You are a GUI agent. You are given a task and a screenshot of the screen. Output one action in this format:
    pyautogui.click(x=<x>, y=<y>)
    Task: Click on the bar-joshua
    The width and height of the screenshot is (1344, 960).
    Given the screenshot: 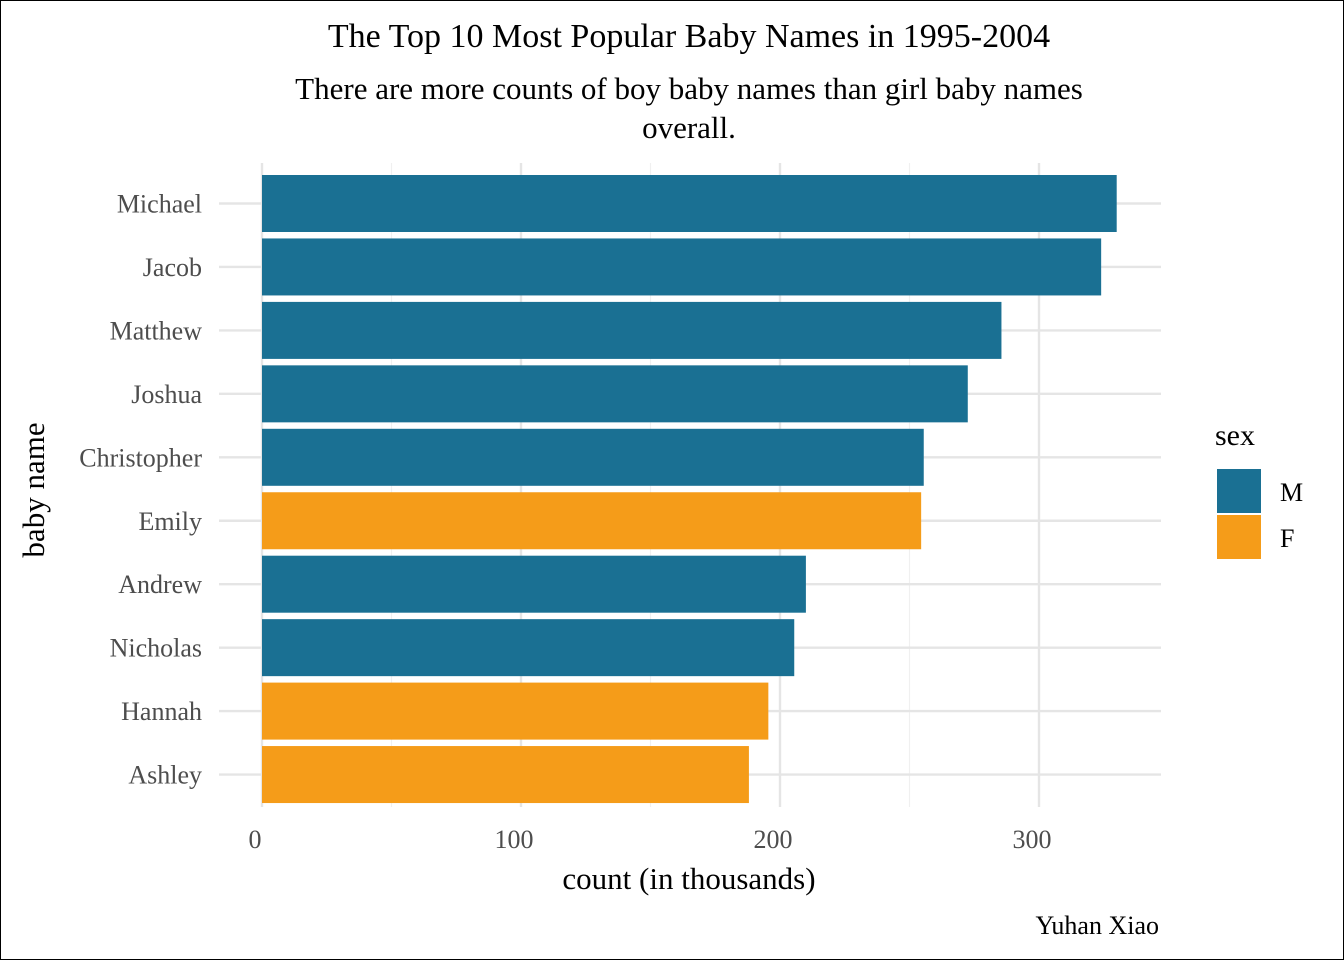 What is the action you would take?
    pyautogui.click(x=615, y=394)
    